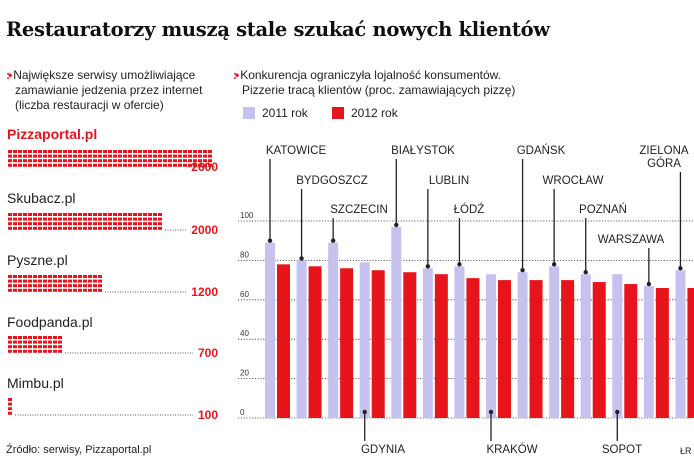 Image resolution: width=694 pixels, height=458 pixels. I want to click on city-label: ZIELONA, so click(664, 151).